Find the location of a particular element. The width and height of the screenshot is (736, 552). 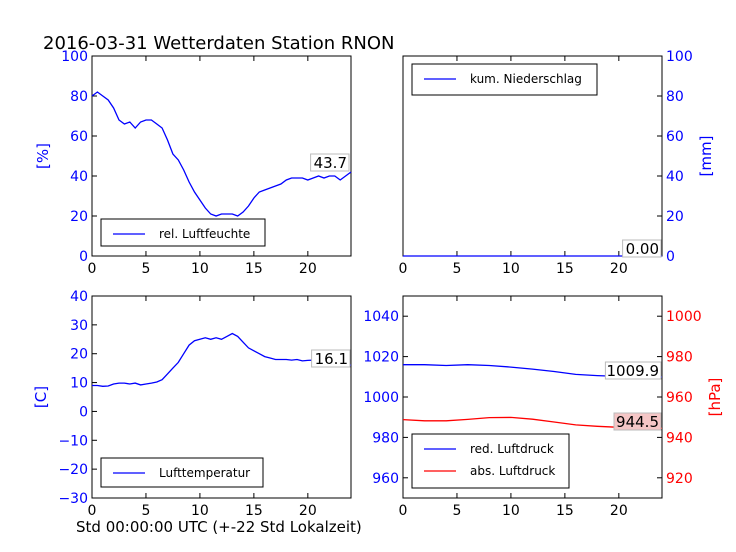

value-label-red-luftdruck-box is located at coordinates (633, 370).